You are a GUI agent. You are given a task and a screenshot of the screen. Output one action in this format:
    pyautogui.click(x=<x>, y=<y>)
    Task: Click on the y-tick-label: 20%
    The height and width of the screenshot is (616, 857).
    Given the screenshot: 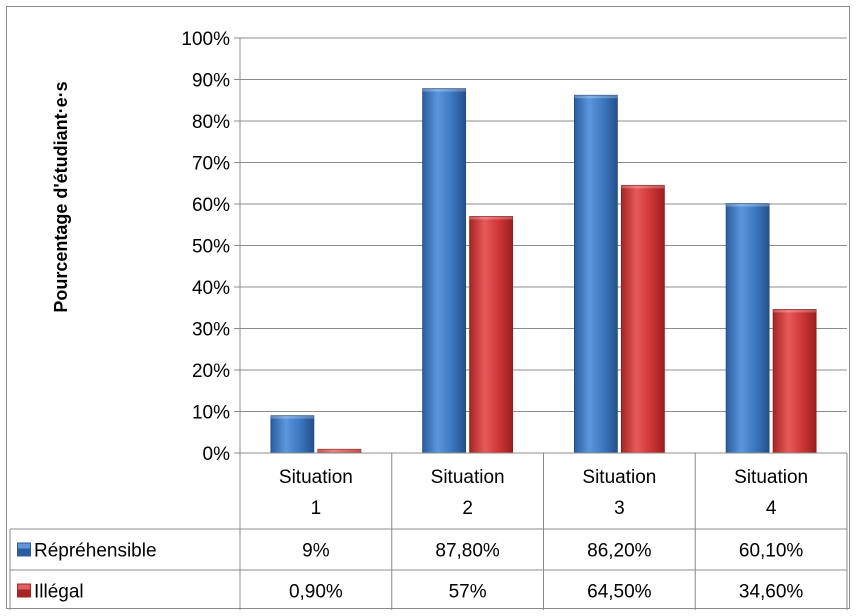 What is the action you would take?
    pyautogui.click(x=211, y=371)
    